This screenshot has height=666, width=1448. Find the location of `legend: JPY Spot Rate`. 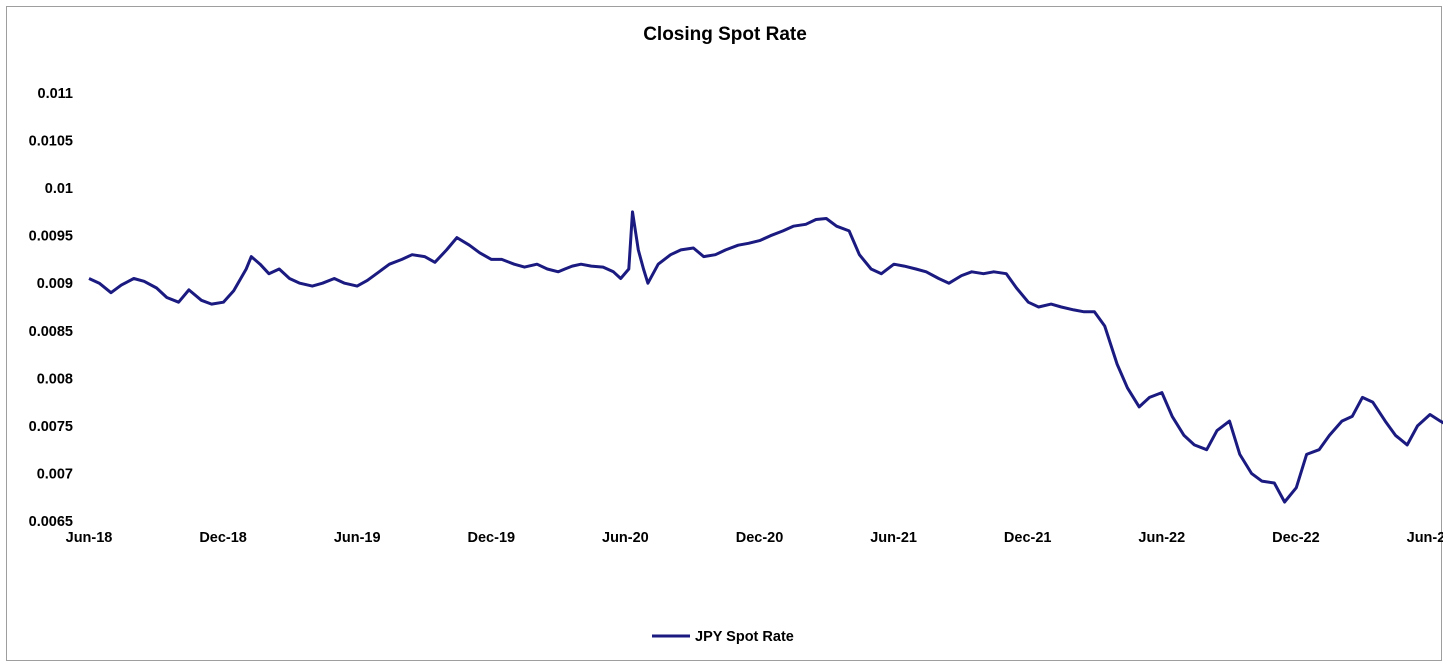

legend: JPY Spot Rate is located at coordinates (723, 637).